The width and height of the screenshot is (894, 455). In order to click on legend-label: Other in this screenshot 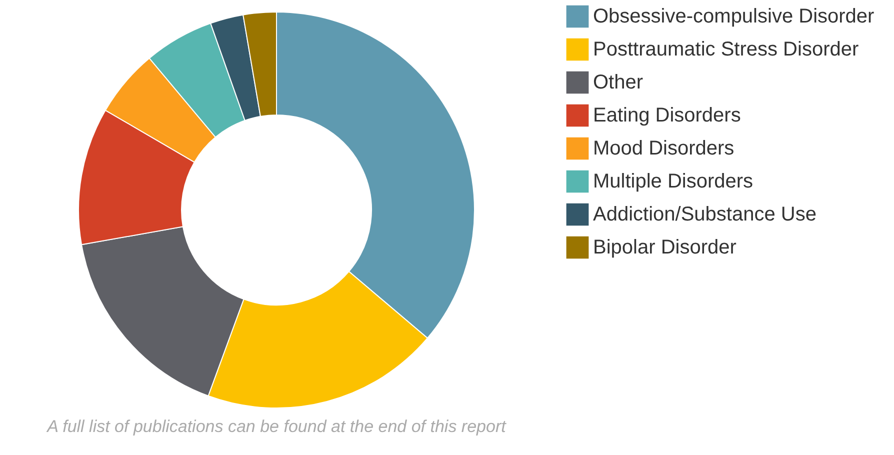, I will do `click(618, 83)`.